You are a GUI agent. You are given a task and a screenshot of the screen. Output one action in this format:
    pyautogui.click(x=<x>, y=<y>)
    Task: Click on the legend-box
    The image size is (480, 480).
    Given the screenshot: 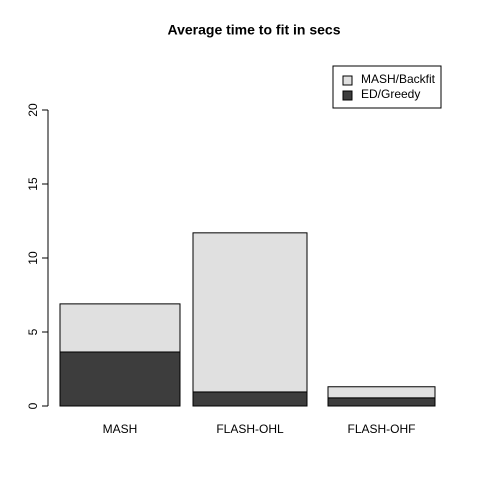 What is the action you would take?
    pyautogui.click(x=387, y=87)
    